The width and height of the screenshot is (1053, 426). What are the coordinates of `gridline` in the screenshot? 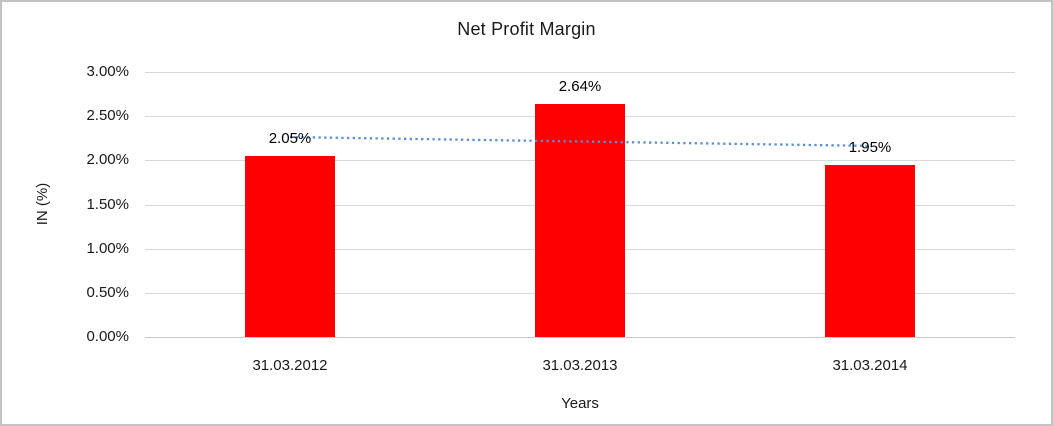 It's located at (580, 72).